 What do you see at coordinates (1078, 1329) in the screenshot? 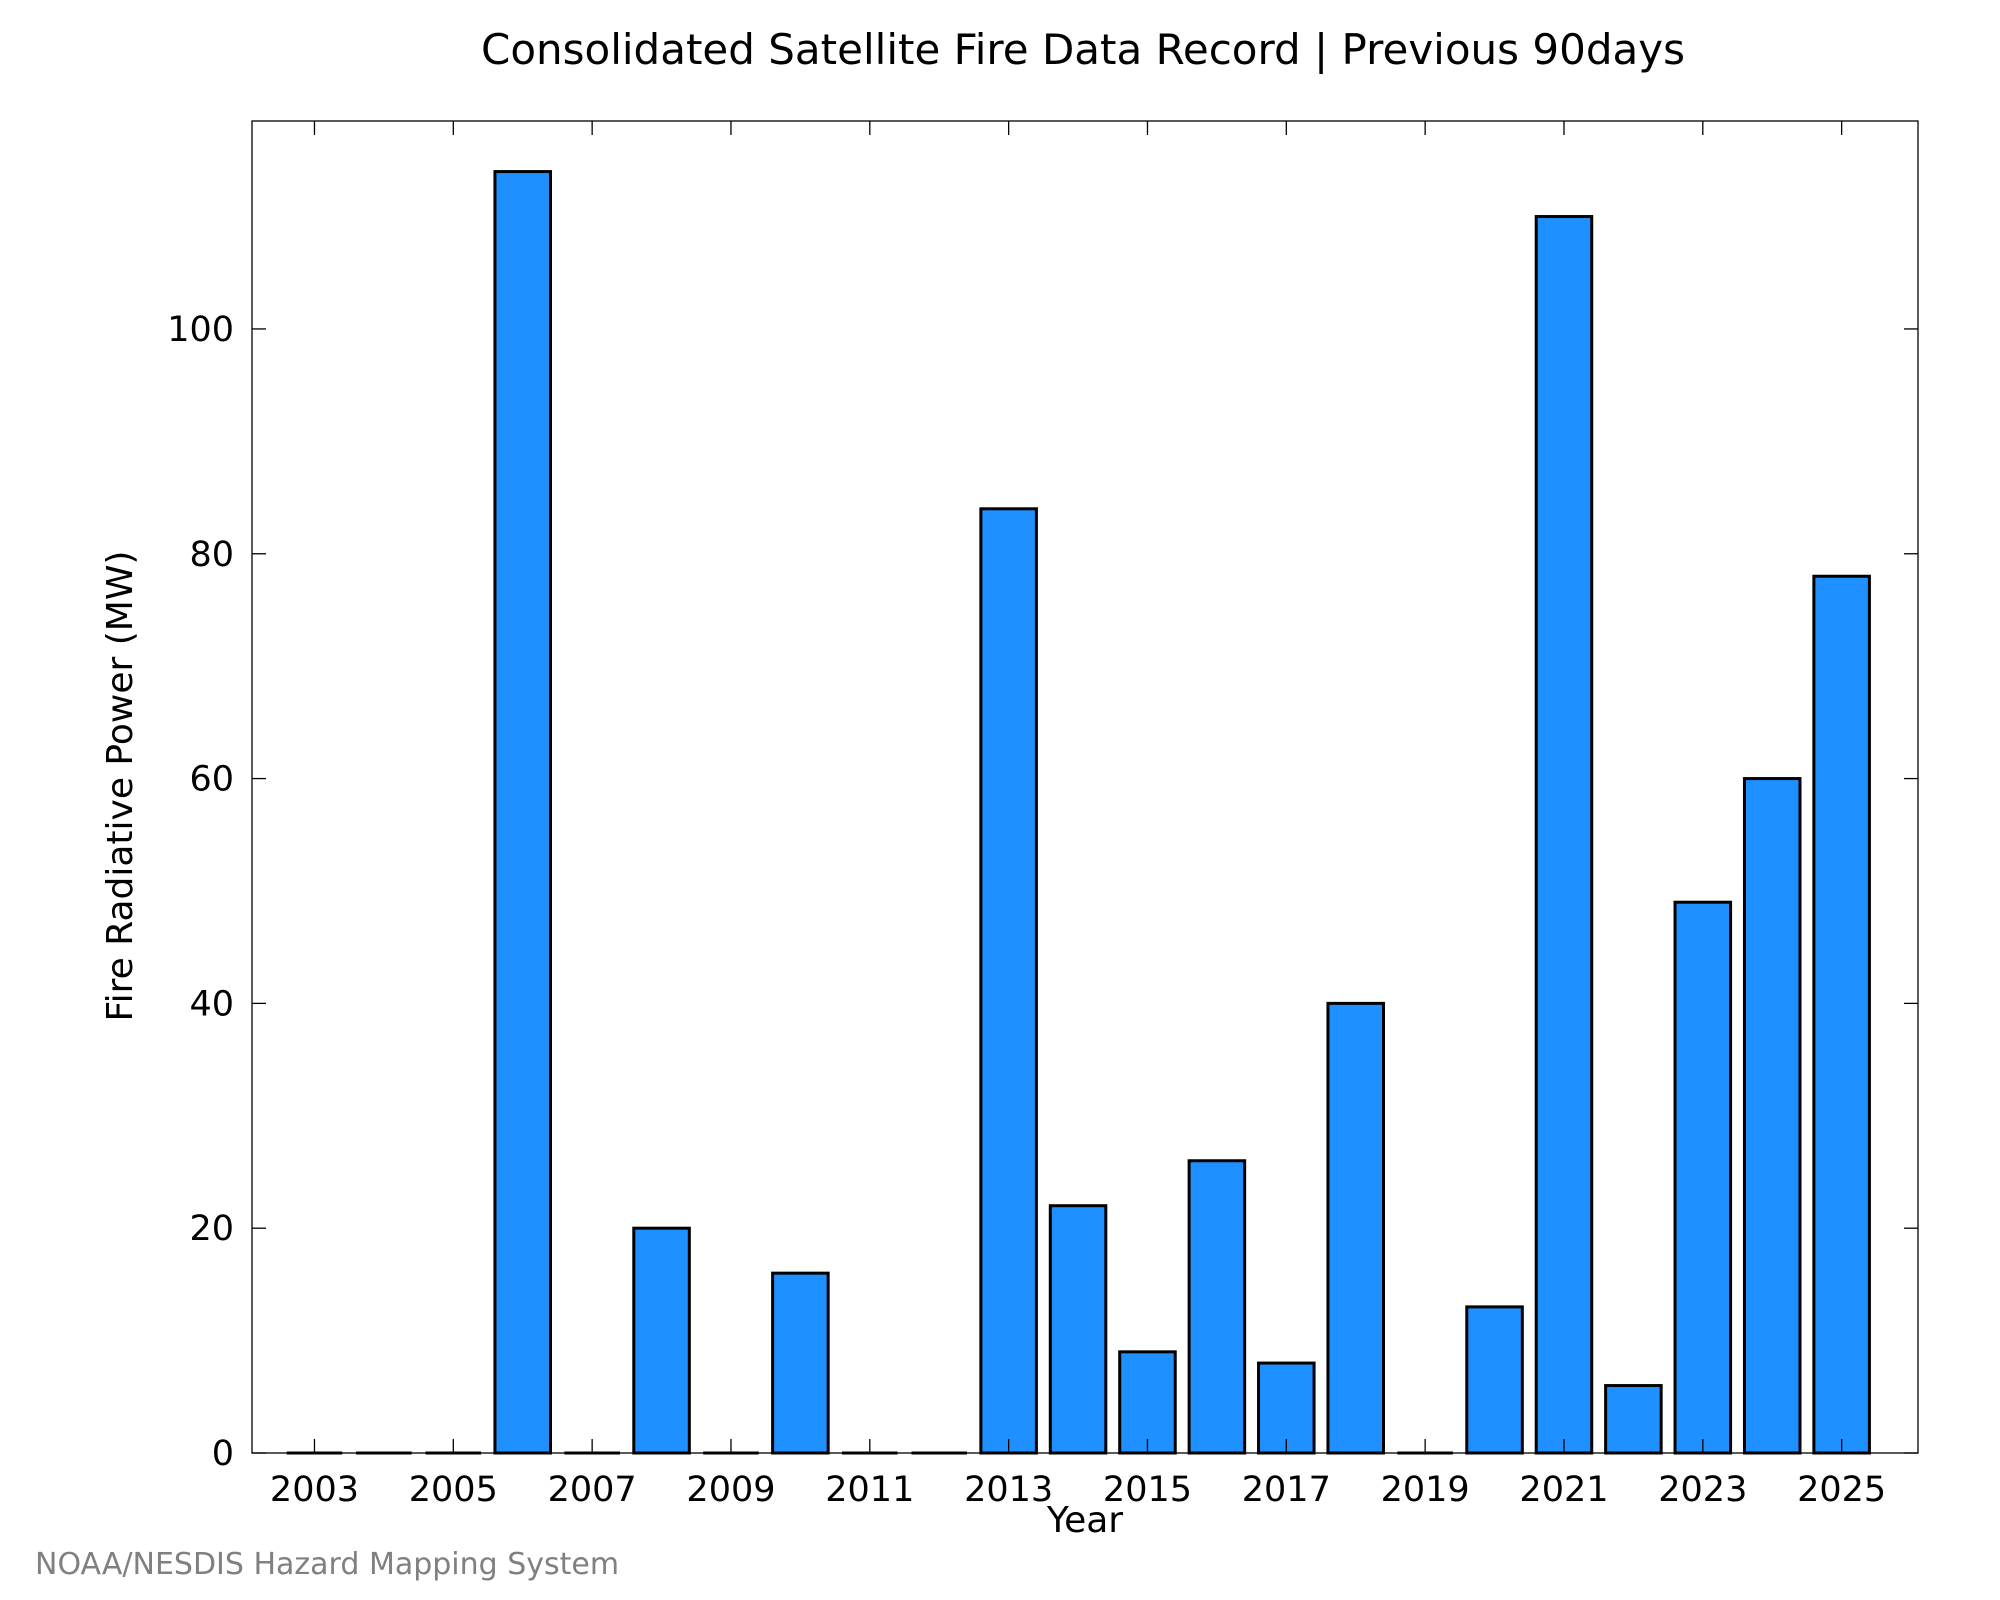
I see `bar-2014` at bounding box center [1078, 1329].